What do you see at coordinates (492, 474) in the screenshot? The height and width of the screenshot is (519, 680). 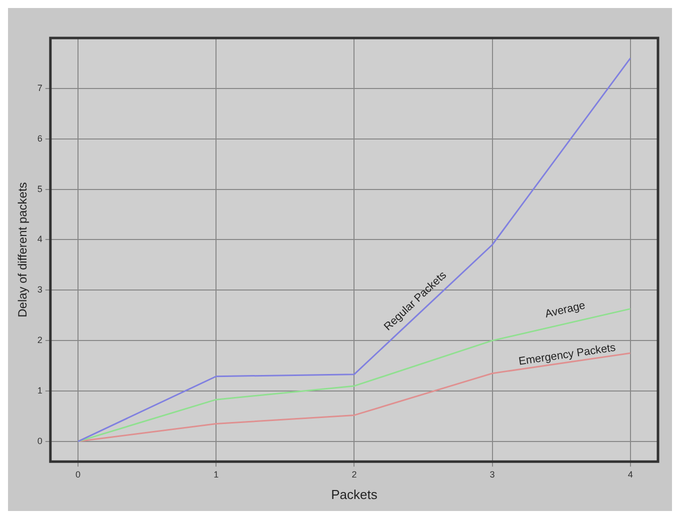 I see `x-tick-label: 3` at bounding box center [492, 474].